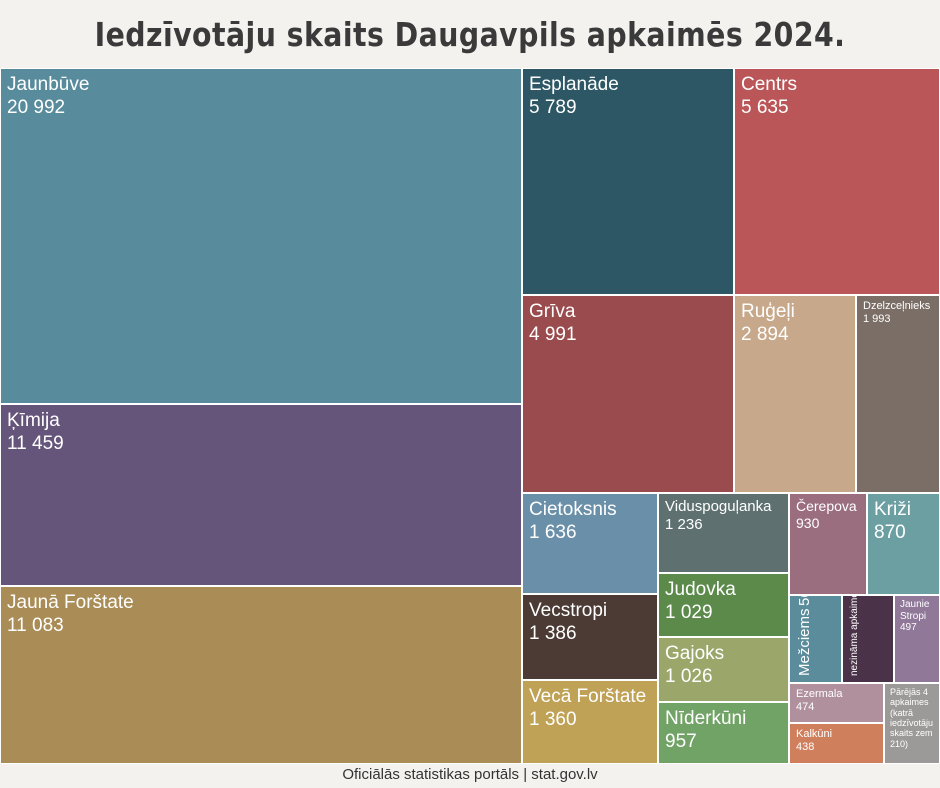 This screenshot has height=788, width=940. I want to click on treemap-tile-cerepova: Čerepova 930, so click(828, 544).